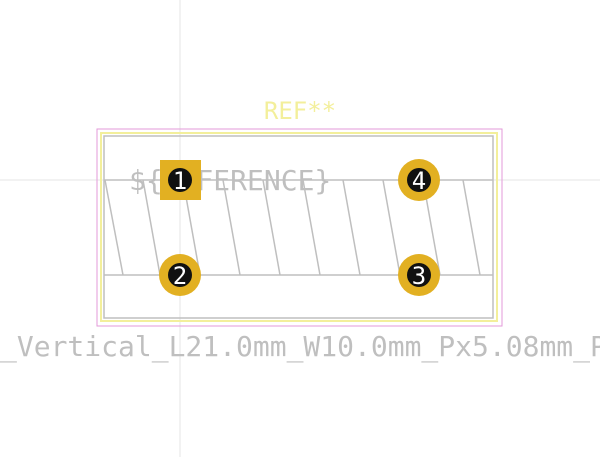  I want to click on pad-4: 4, so click(419, 180).